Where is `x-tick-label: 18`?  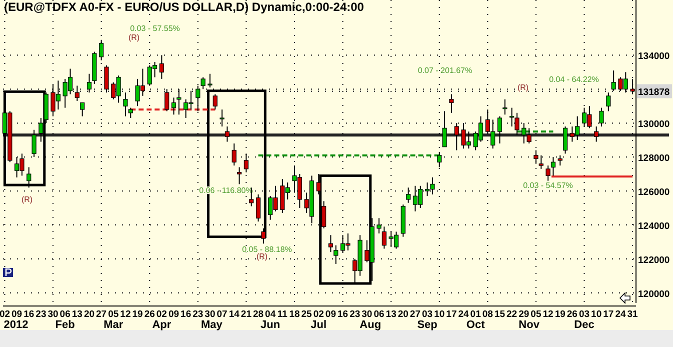 x-tick-label: 18 is located at coordinates (294, 314).